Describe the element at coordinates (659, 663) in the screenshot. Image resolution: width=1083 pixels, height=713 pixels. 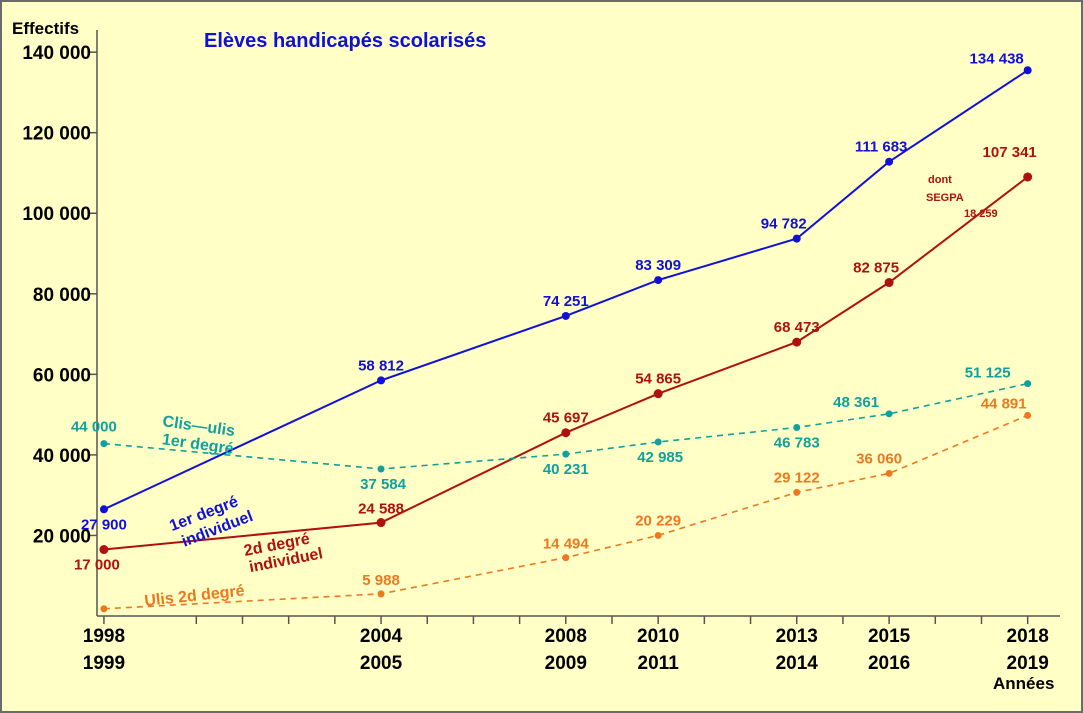
I see `x-tick-label: 2011` at that location.